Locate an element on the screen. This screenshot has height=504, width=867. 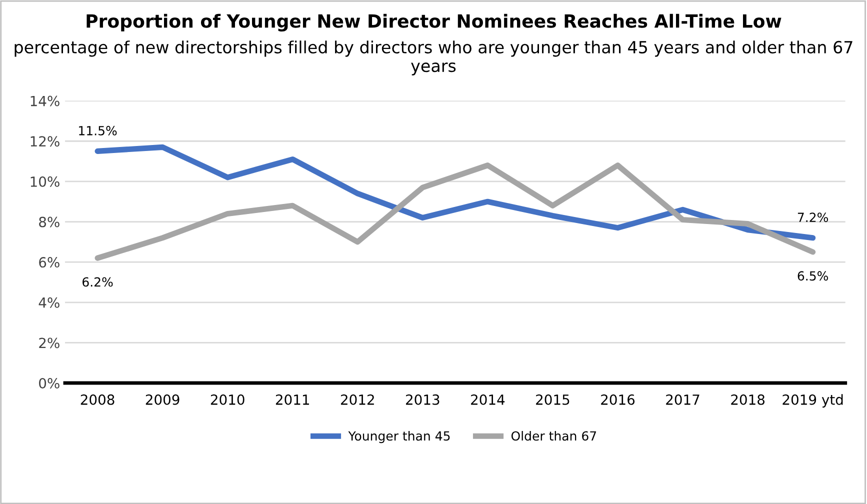
y-tick-label: 14% is located at coordinates (45, 101).